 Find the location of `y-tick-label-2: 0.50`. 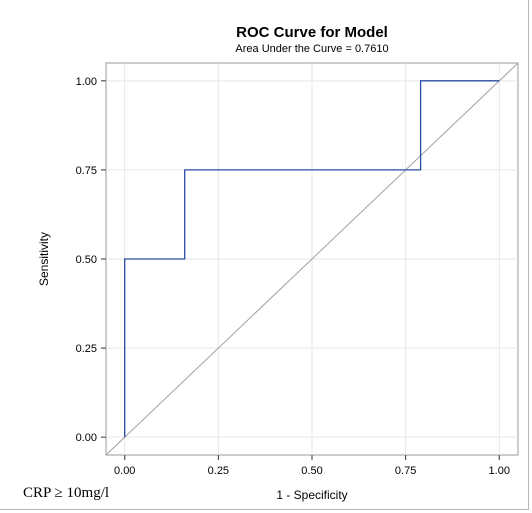

y-tick-label-2: 0.50 is located at coordinates (86, 260).